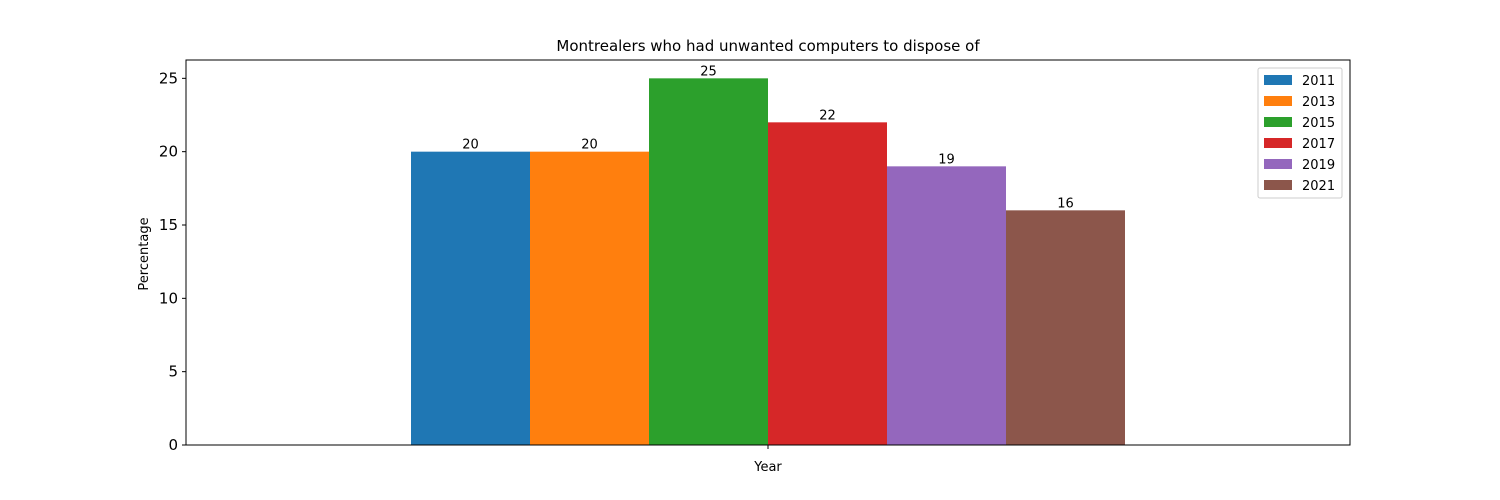 This screenshot has width=1500, height=500. Describe the element at coordinates (1065, 327) in the screenshot. I see `bar-2021` at that location.